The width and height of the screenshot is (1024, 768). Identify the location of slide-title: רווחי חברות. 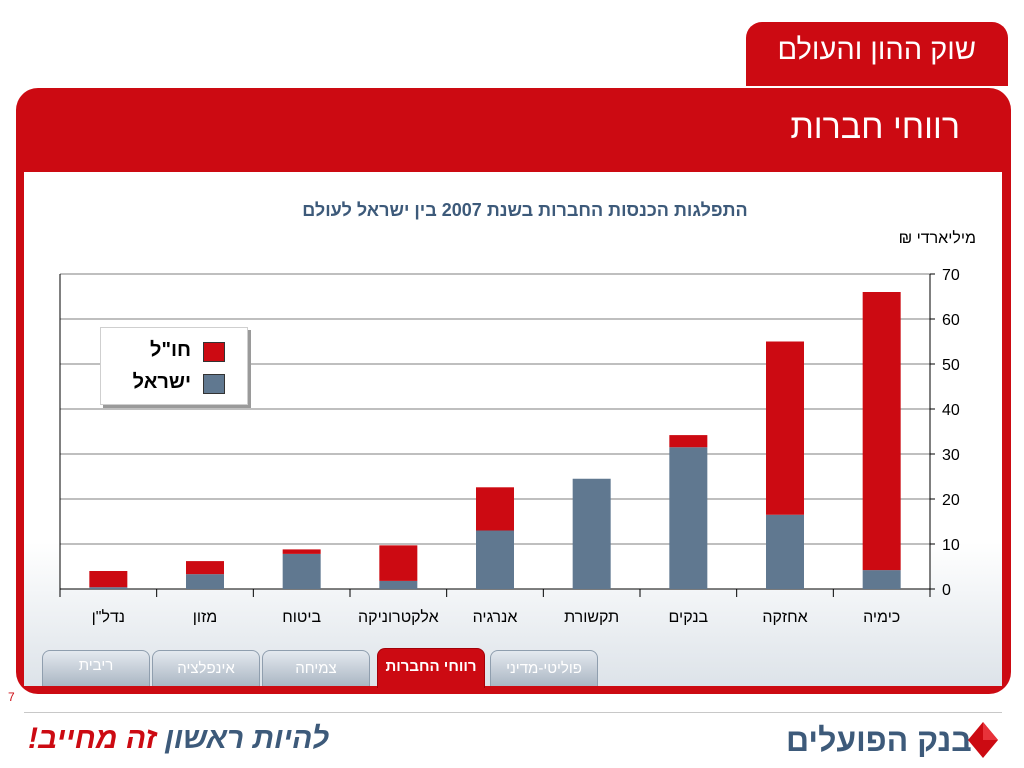
(875, 127).